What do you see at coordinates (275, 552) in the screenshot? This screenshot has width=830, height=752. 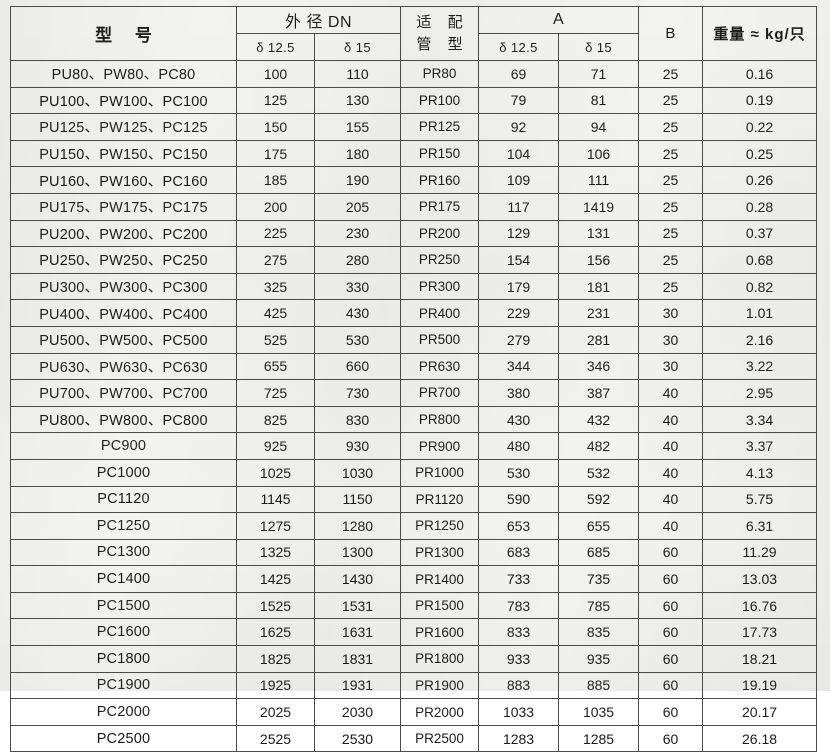 I see `cell-dn-delta-12-5: 1325` at bounding box center [275, 552].